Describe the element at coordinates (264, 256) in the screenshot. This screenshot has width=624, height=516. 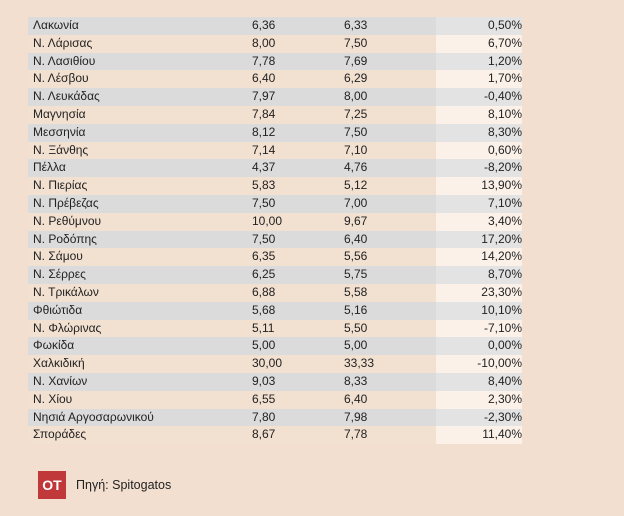
I see `value-2023-cell: 6,35` at that location.